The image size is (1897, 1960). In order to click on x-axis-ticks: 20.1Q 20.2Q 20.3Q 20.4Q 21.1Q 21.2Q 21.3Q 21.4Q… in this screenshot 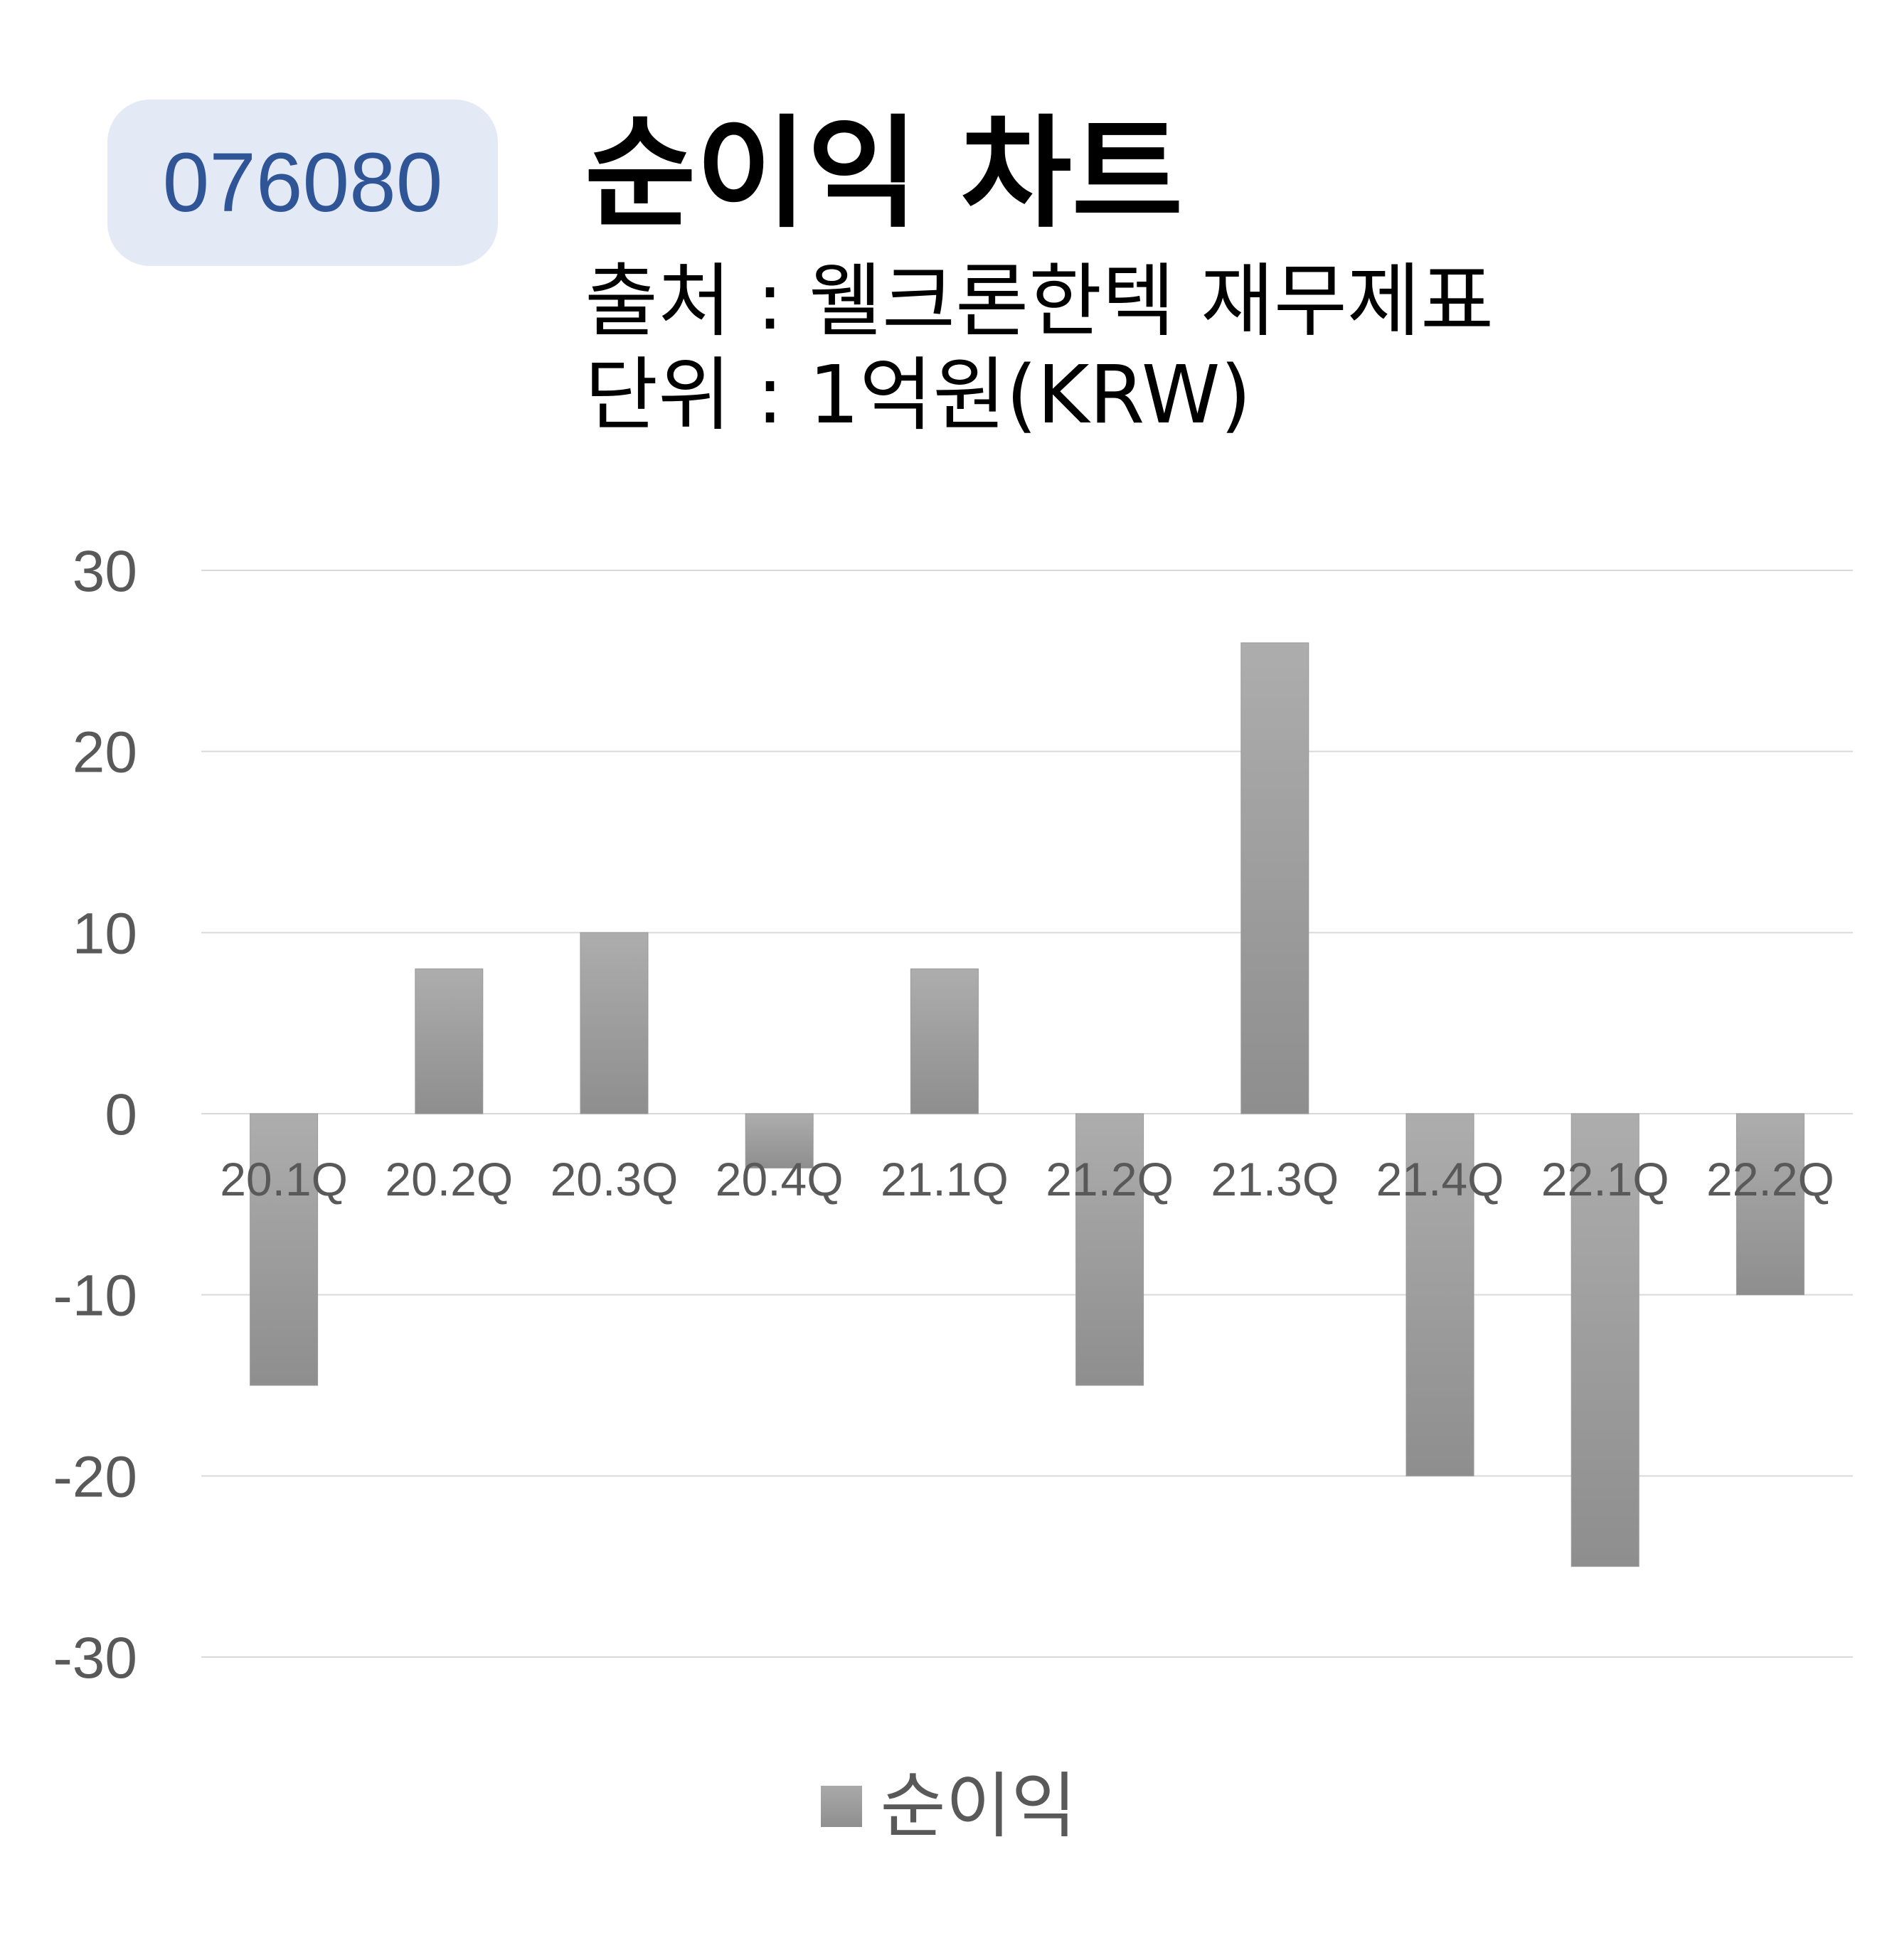, I will do `click(1027, 1179)`.